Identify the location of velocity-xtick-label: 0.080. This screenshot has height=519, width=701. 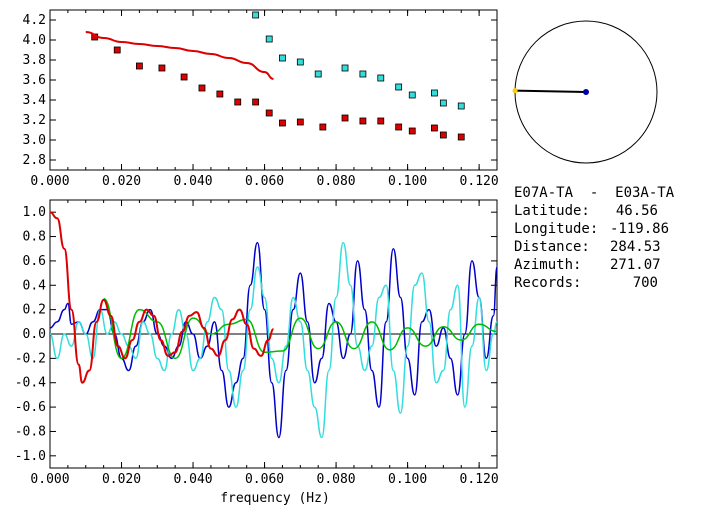
(336, 181).